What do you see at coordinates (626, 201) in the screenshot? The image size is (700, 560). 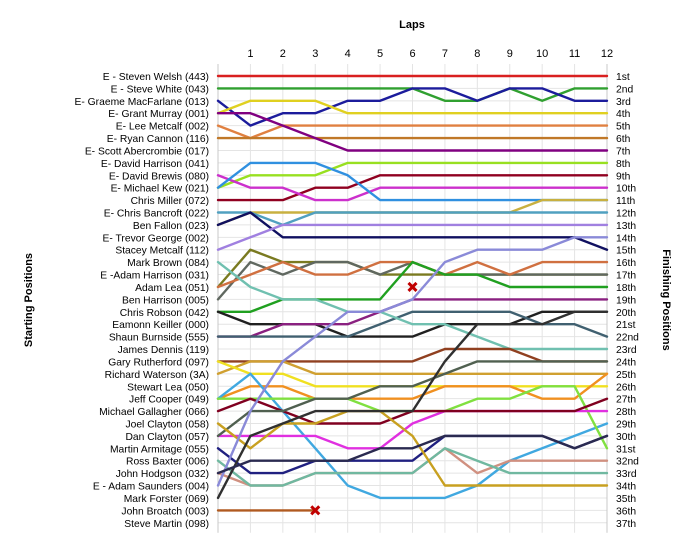 I see `finish-position-label: 11th` at bounding box center [626, 201].